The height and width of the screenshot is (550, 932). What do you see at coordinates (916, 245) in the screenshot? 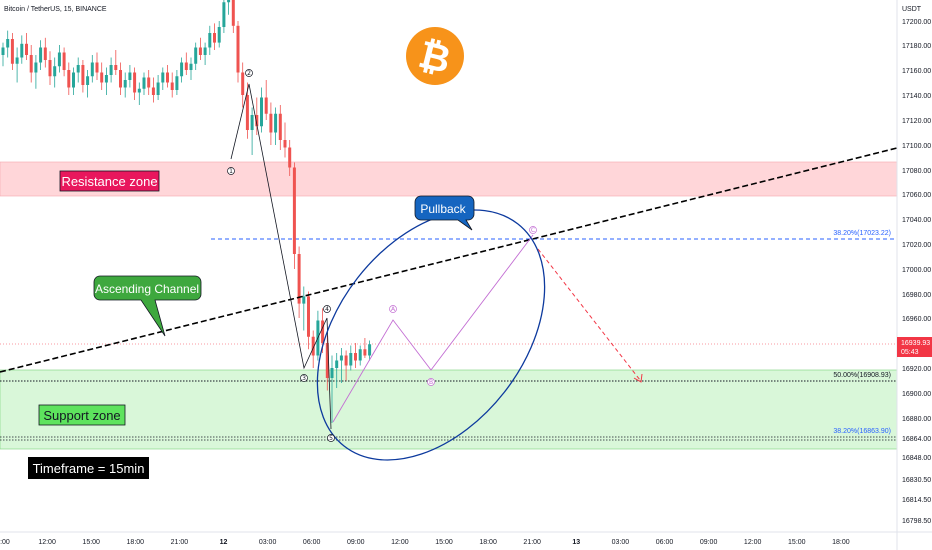
I see `price-tick-label: 17020.00` at bounding box center [916, 245].